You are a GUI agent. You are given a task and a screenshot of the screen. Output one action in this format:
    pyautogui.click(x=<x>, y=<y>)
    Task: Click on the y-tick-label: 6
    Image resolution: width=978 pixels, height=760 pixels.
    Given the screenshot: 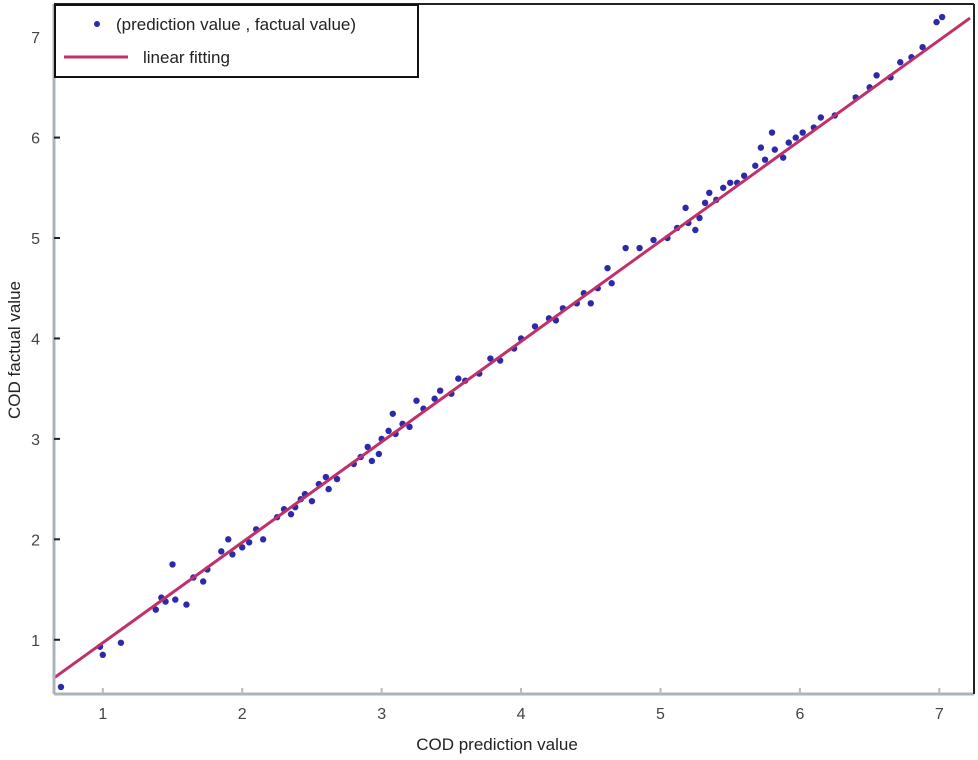 What is the action you would take?
    pyautogui.click(x=35, y=139)
    